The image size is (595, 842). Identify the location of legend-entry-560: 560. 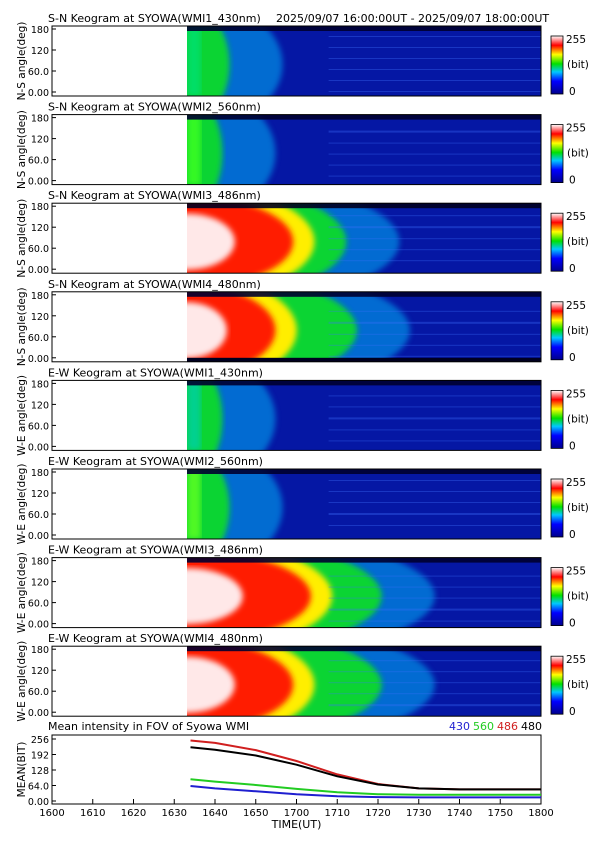
(483, 726).